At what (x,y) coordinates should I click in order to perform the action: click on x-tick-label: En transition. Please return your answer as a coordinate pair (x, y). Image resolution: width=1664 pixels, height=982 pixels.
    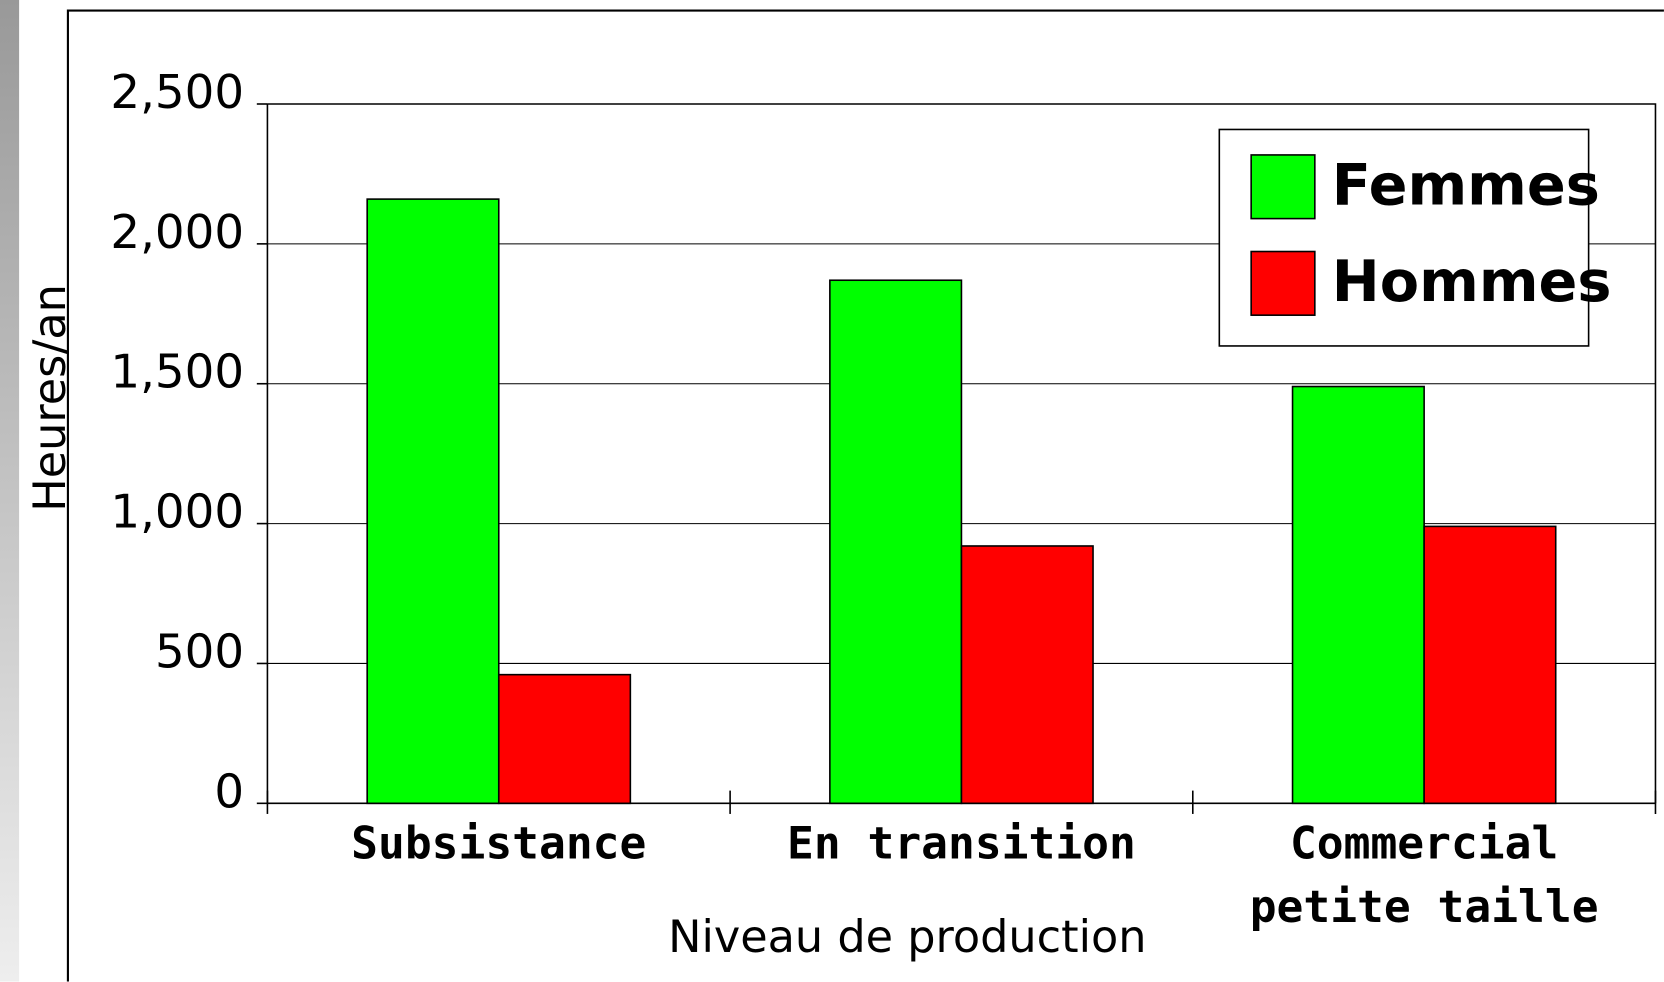
    Looking at the image, I should click on (961, 843).